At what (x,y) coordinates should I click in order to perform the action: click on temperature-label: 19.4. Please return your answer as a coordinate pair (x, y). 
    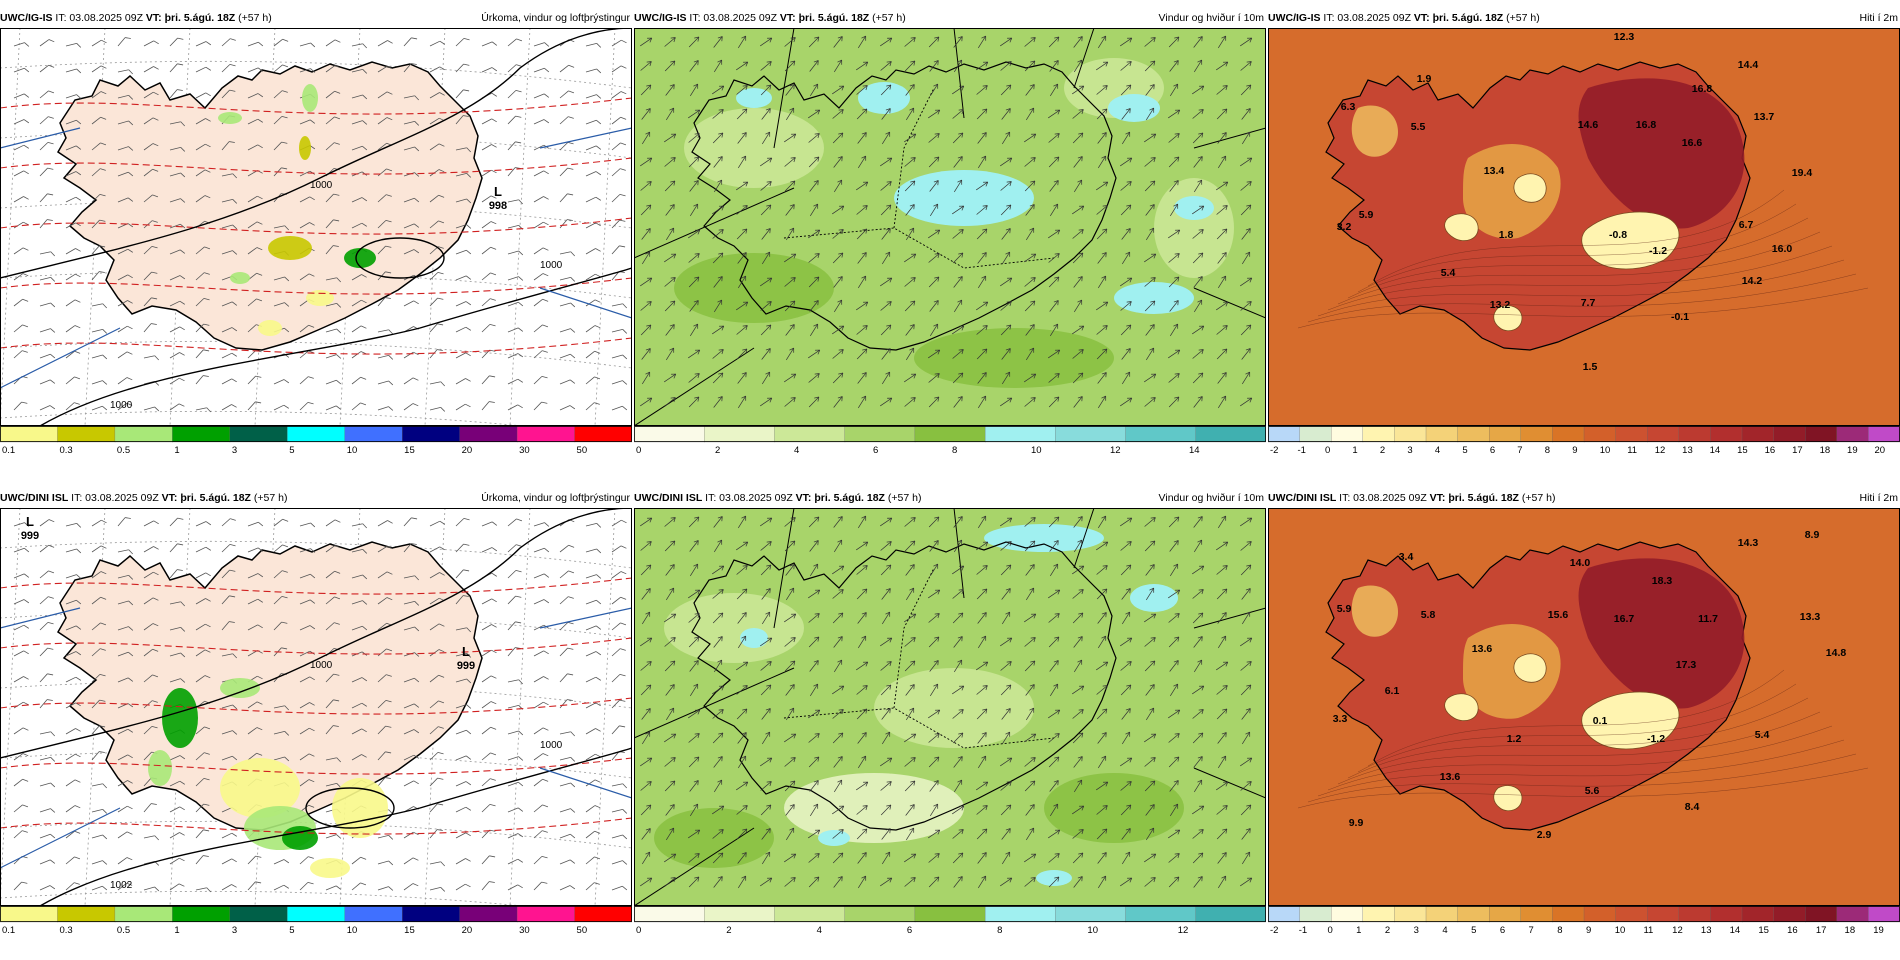
    Looking at the image, I should click on (1802, 173).